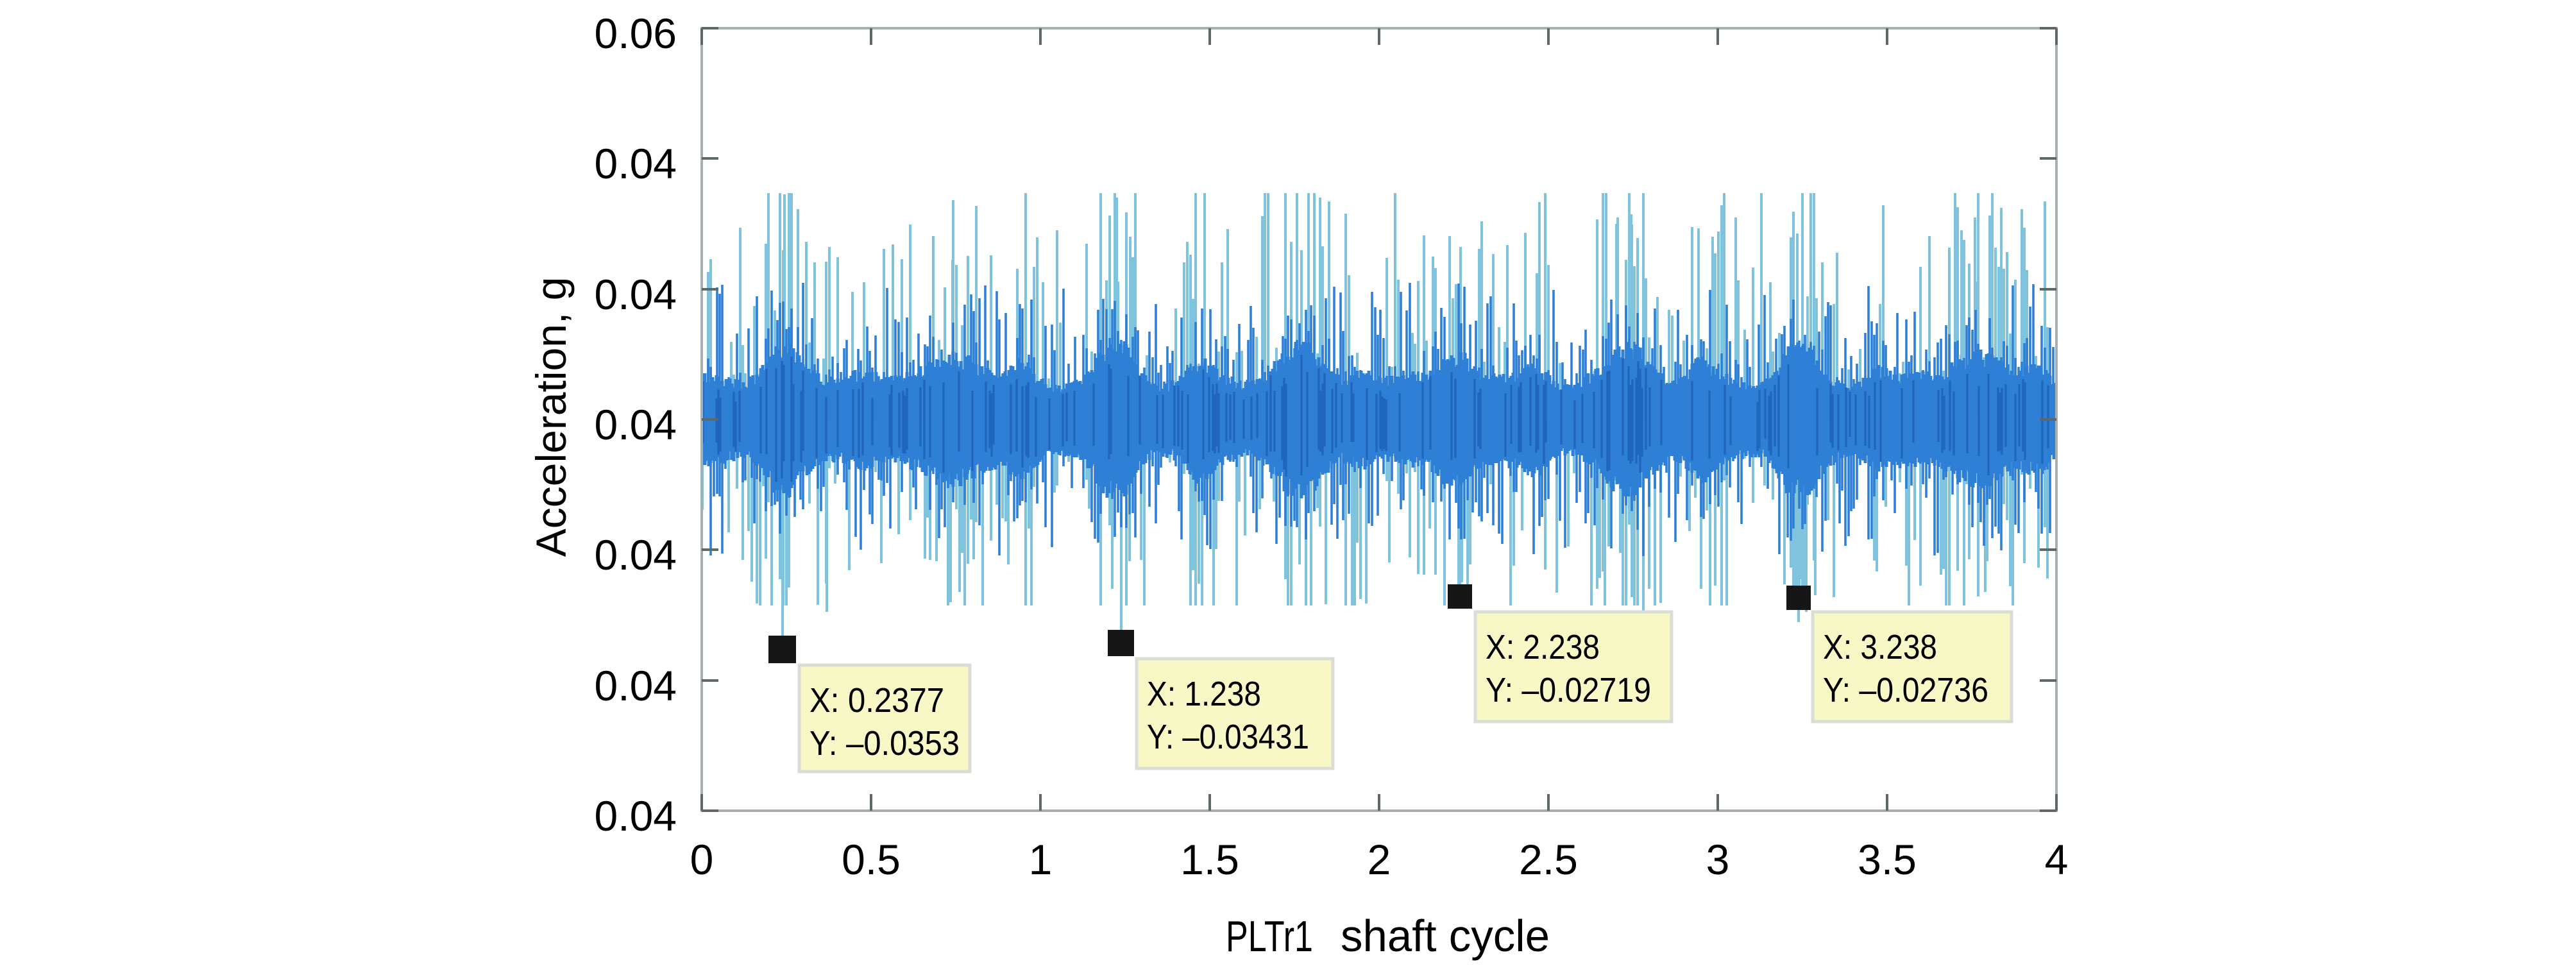 This screenshot has width=2576, height=973. I want to click on svg-text: 0.06, so click(636, 33).